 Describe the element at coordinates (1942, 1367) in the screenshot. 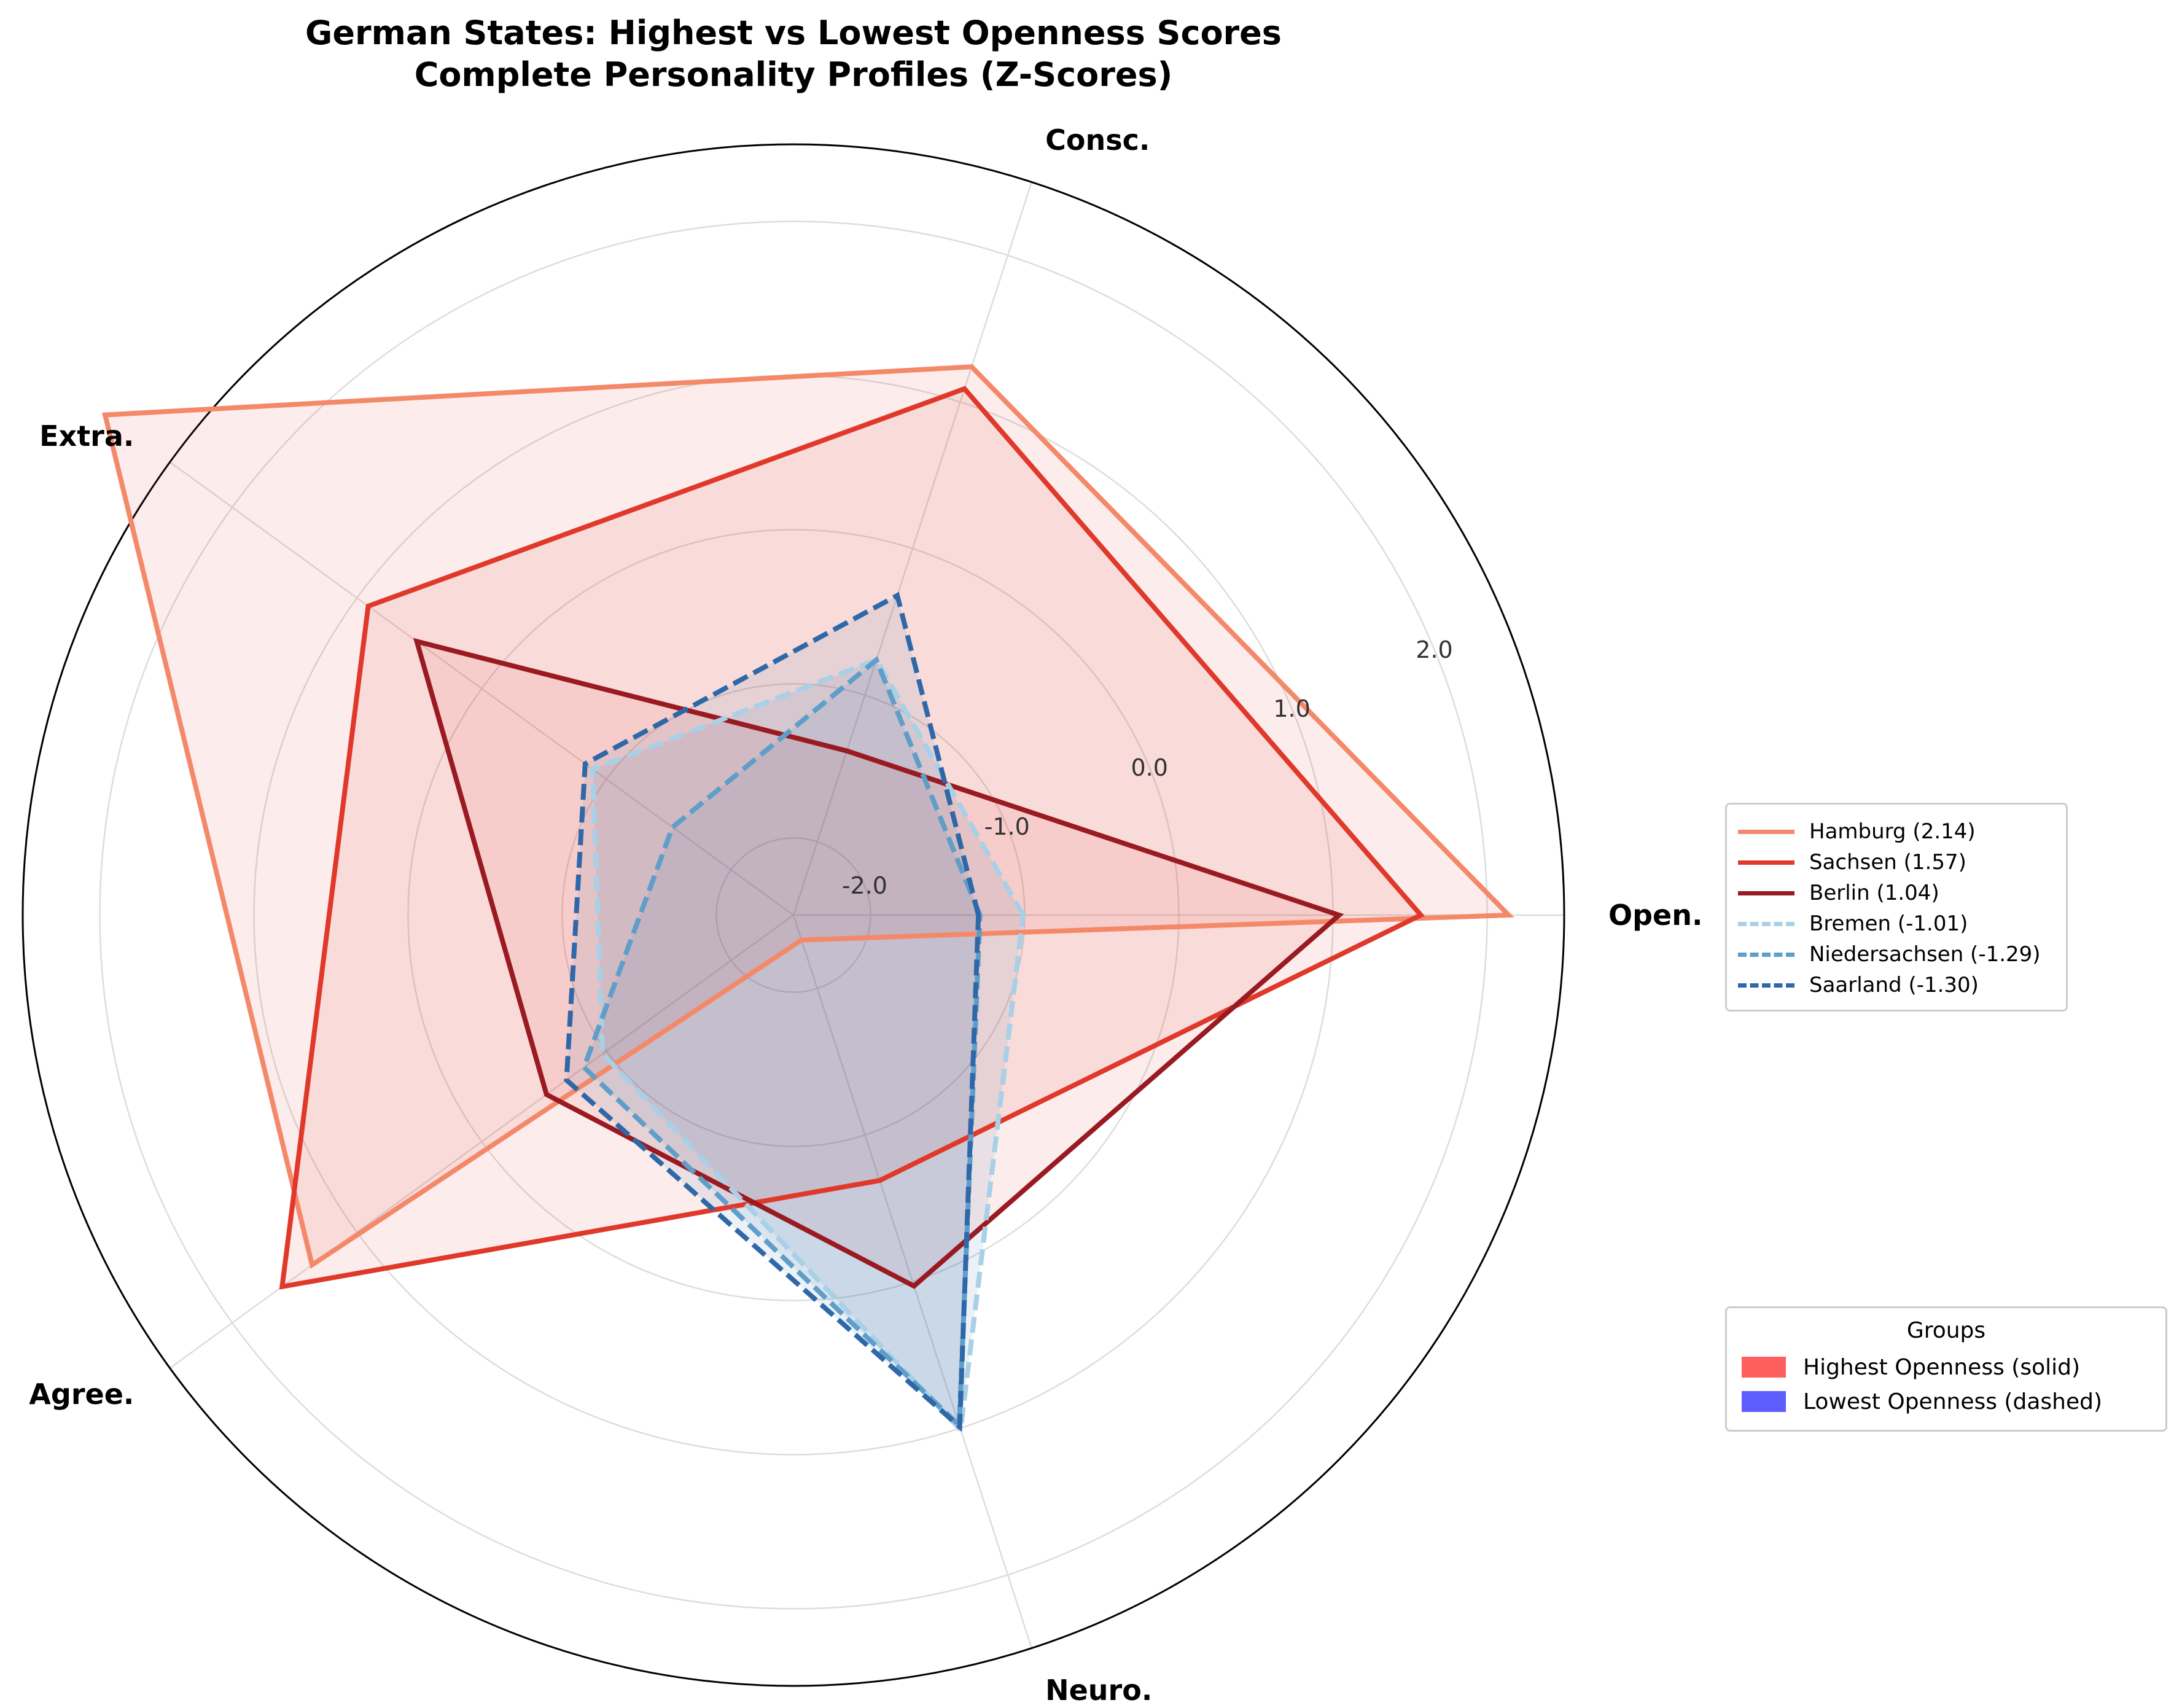

I see `groups-legend-label: Highest Openness (solid)` at that location.